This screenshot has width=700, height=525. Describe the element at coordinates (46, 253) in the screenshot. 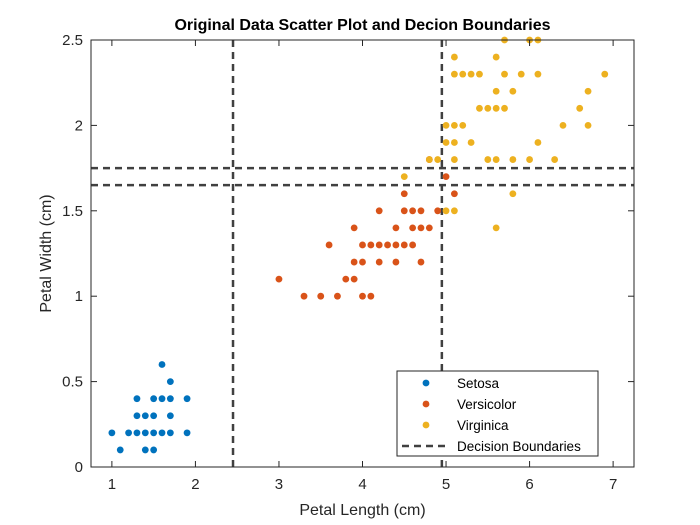

I see `y-axis-label: Petal Width (cm)` at that location.